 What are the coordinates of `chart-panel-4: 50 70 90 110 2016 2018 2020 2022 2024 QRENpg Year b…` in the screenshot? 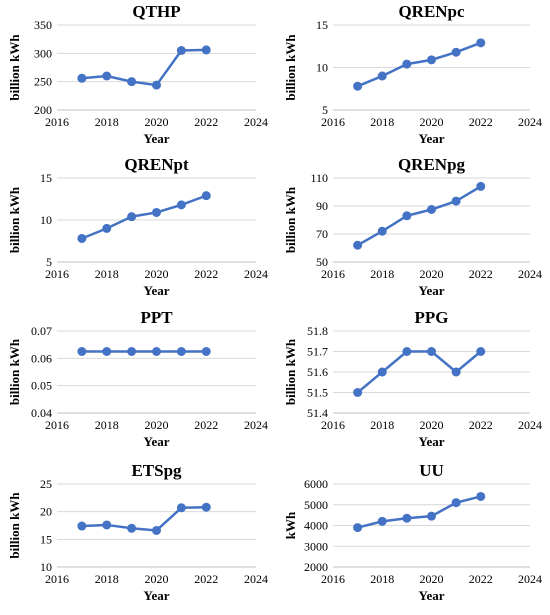 It's located at (412, 226).